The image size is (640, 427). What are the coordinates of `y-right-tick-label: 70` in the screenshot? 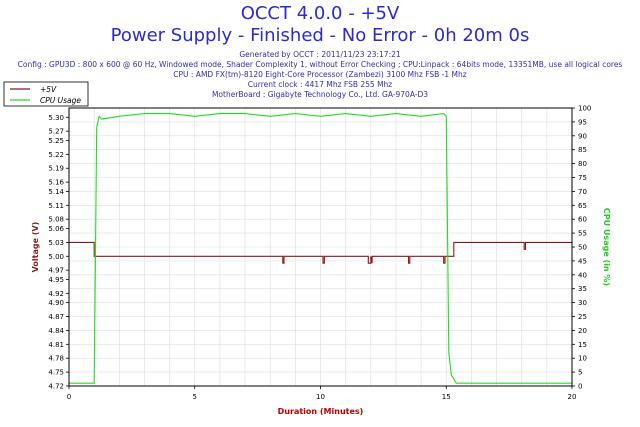 It's located at (582, 192).